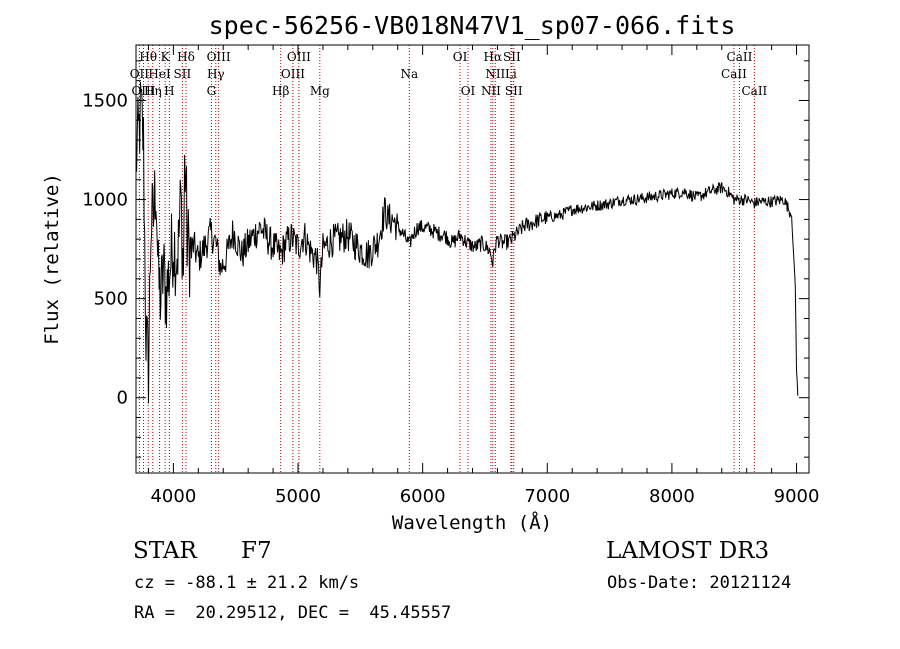 This screenshot has height=649, width=900. What do you see at coordinates (159, 74) in the screenshot?
I see `line-label-4: HeI` at bounding box center [159, 74].